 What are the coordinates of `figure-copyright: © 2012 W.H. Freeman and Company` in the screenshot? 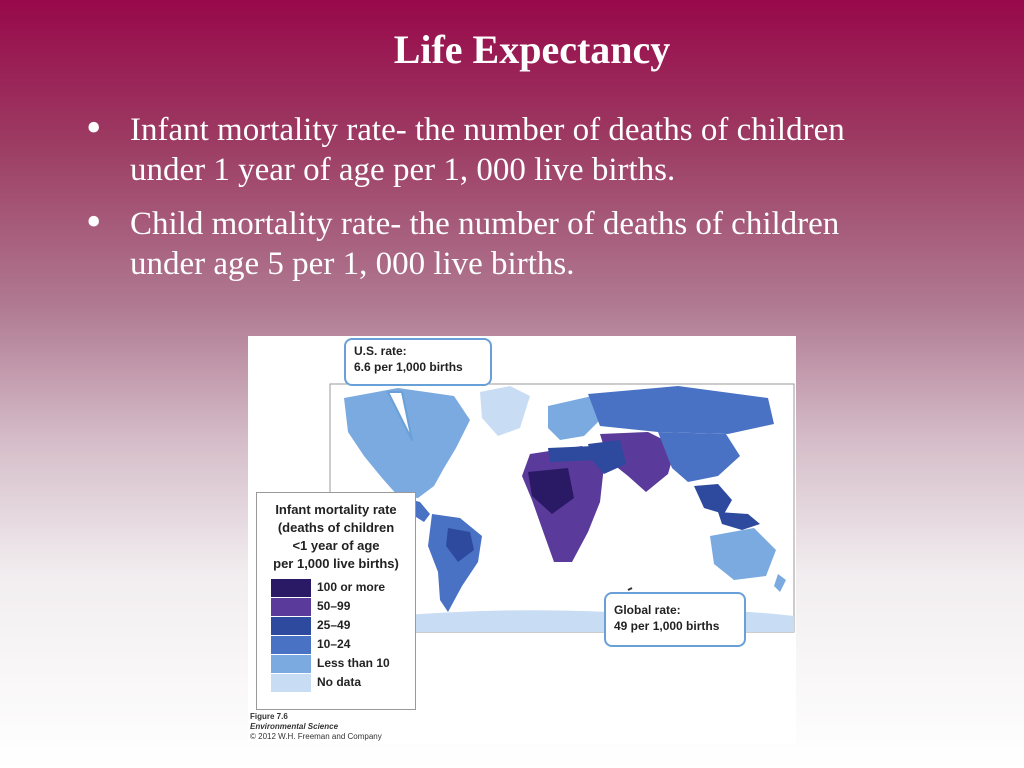 It's located at (316, 736).